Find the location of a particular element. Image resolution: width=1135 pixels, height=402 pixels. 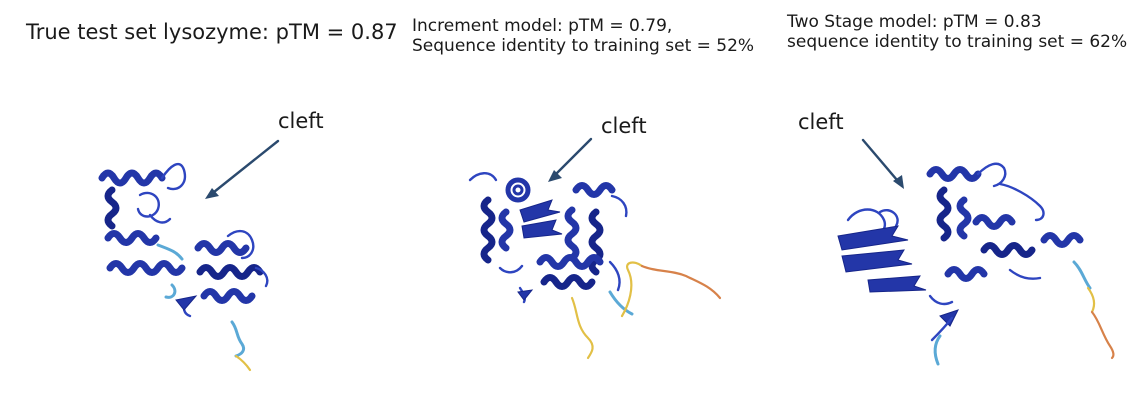

panel-1-title-line-1: True test set lysozyme: pTM = 0.87 is located at coordinates (212, 32).